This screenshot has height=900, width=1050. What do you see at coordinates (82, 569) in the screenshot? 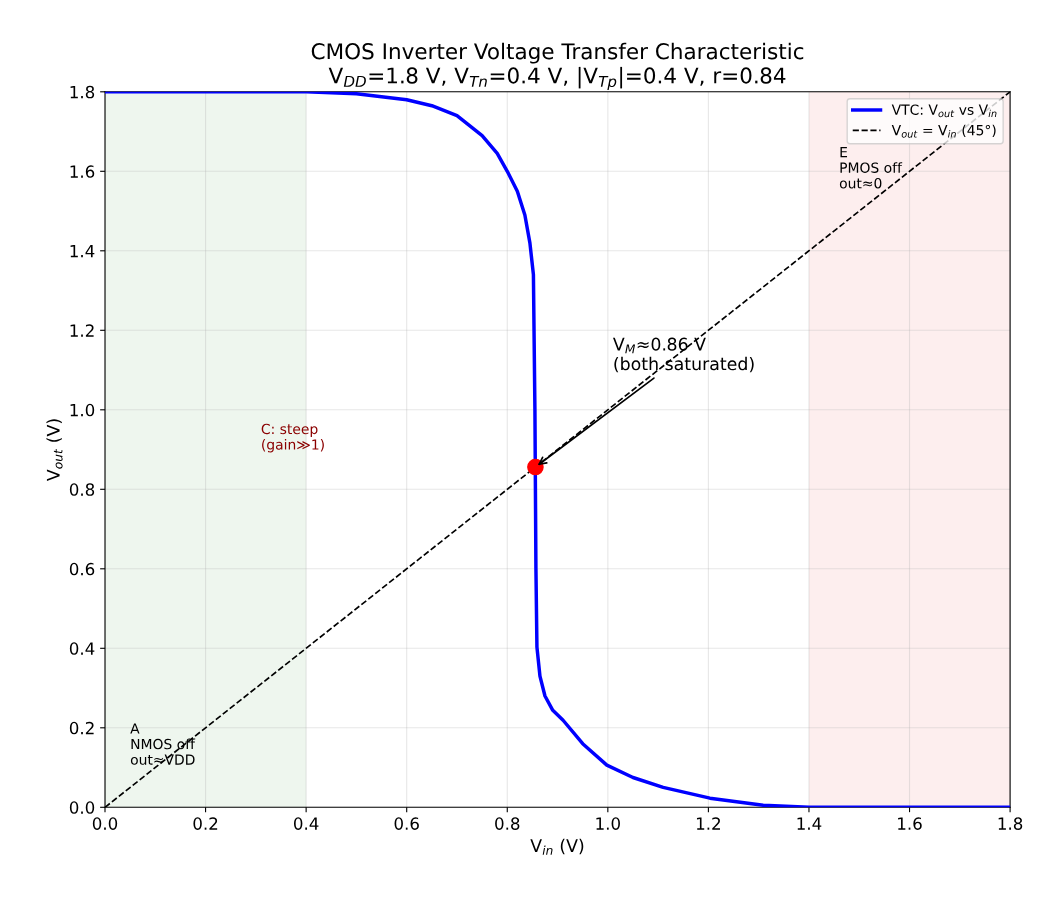
I see `y-tick-label: 0.6` at bounding box center [82, 569].